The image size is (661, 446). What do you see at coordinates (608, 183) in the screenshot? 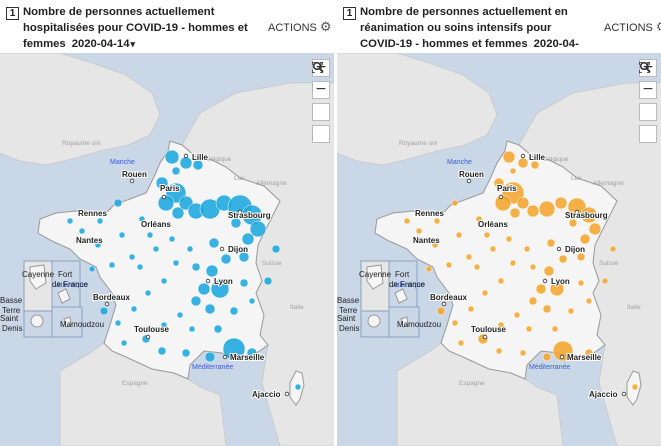
I see `country-label: Allemagne` at bounding box center [608, 183].